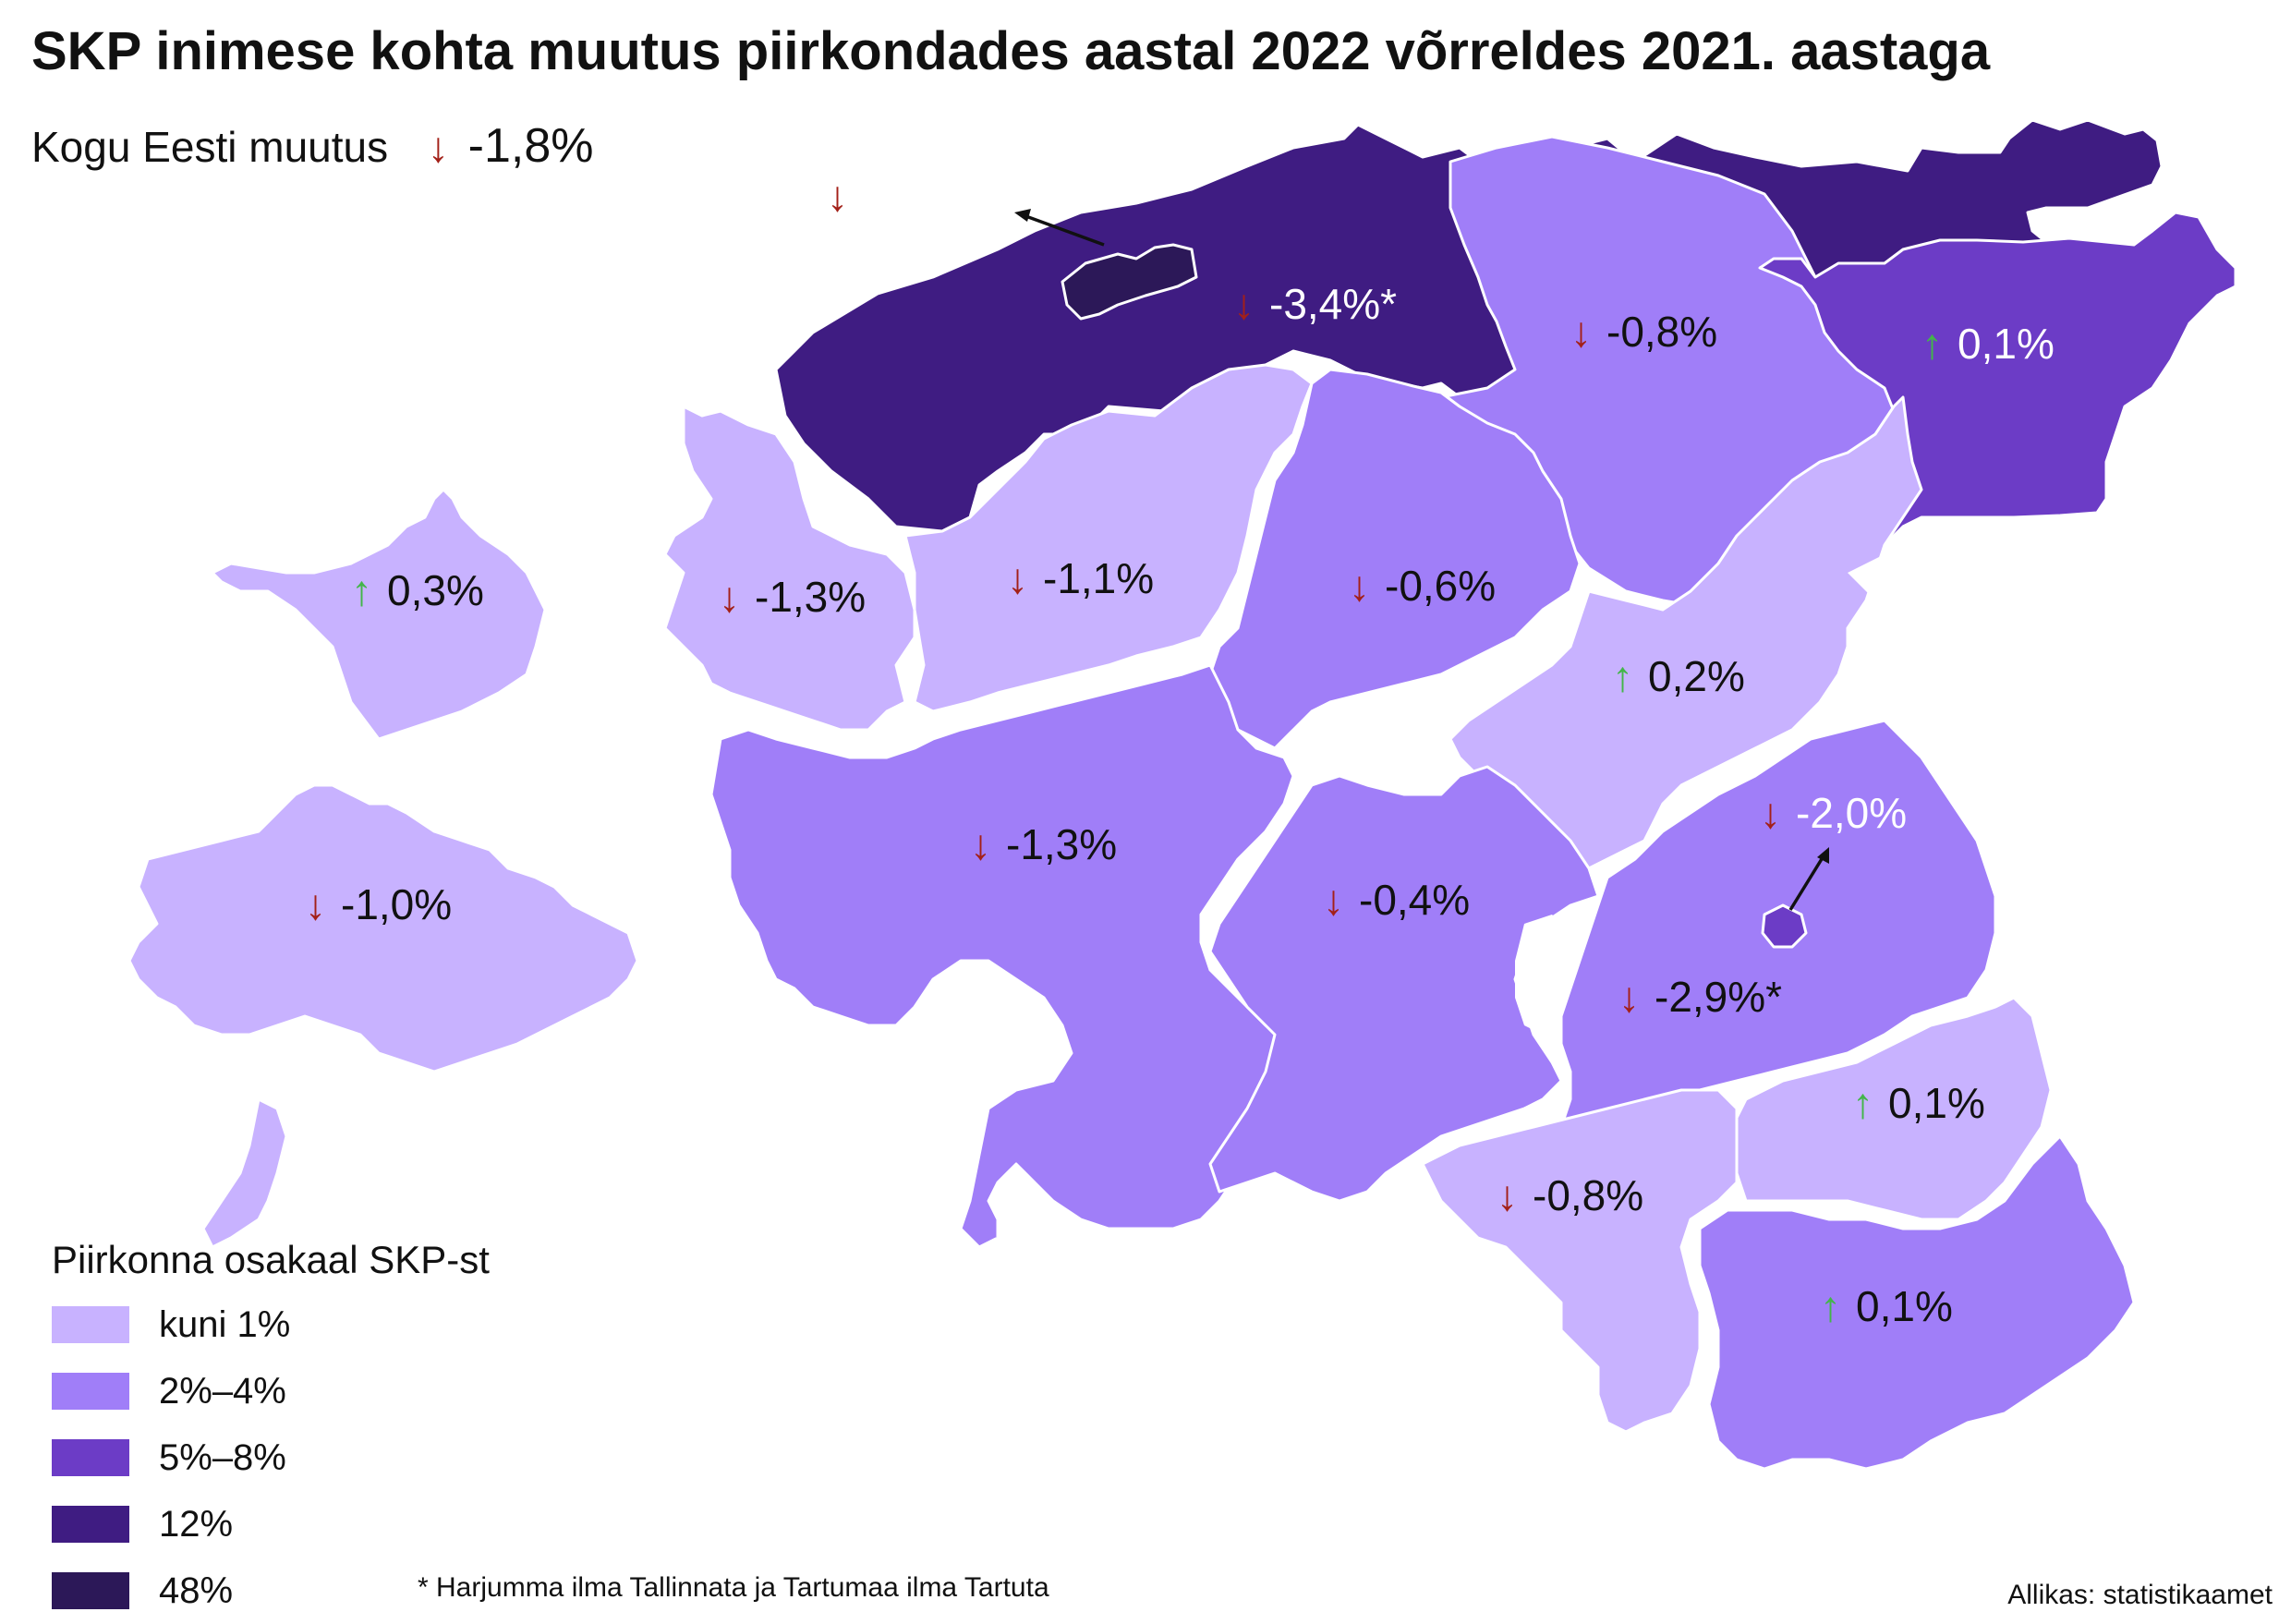 The height and width of the screenshot is (1624, 2291). I want to click on region-value: -2,0%, so click(1852, 813).